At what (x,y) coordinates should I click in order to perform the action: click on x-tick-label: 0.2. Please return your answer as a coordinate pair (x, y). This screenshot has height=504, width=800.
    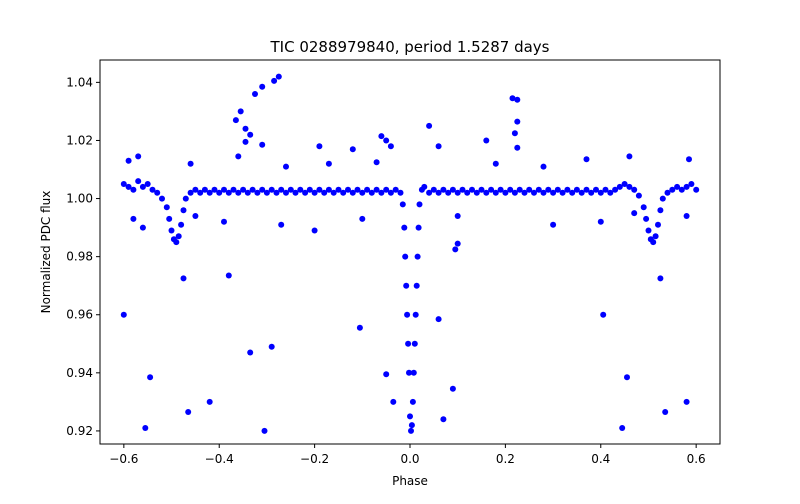
    Looking at the image, I should click on (505, 459).